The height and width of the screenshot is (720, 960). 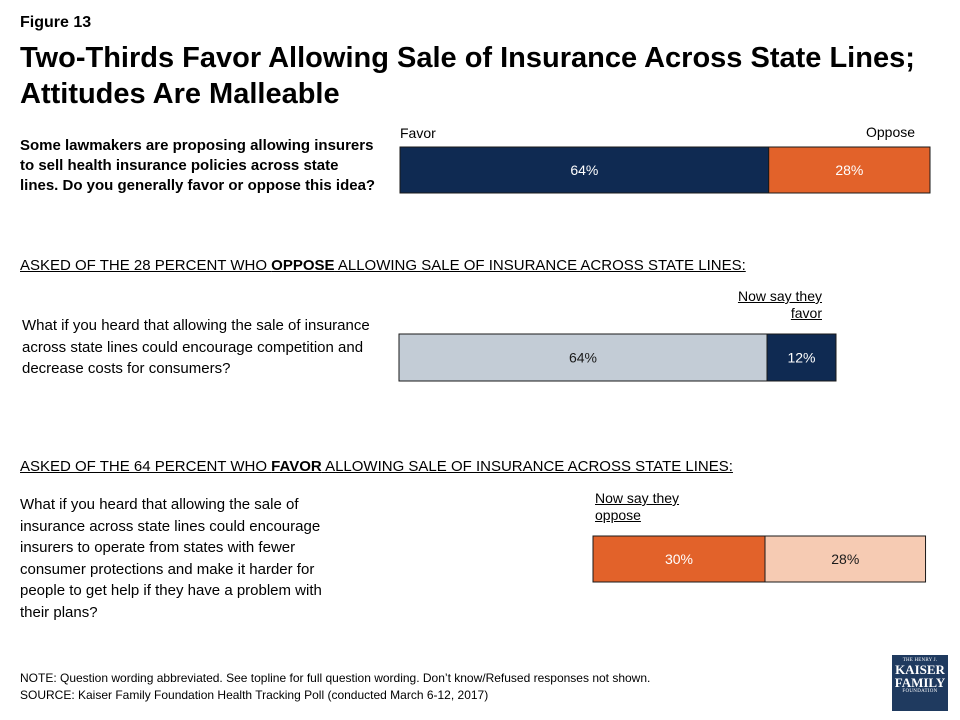 I want to click on logo-line-3: FAMILY, so click(x=920, y=682).